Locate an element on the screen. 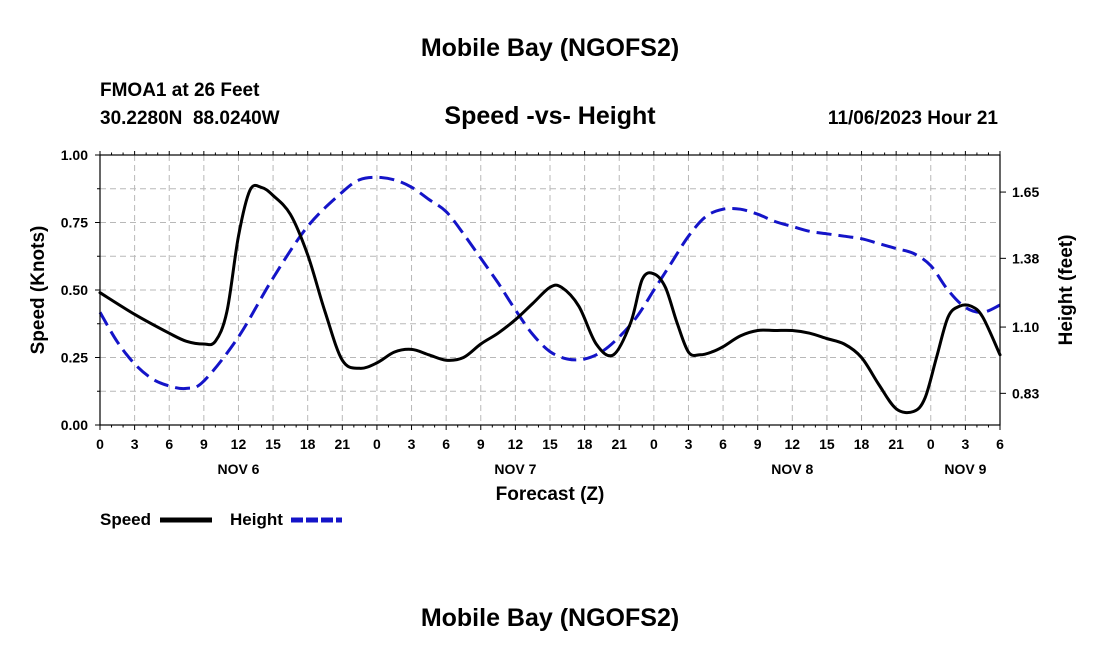 The width and height of the screenshot is (1100, 650). chart-title: Mobile Bay (NGOFS2) is located at coordinates (550, 48).